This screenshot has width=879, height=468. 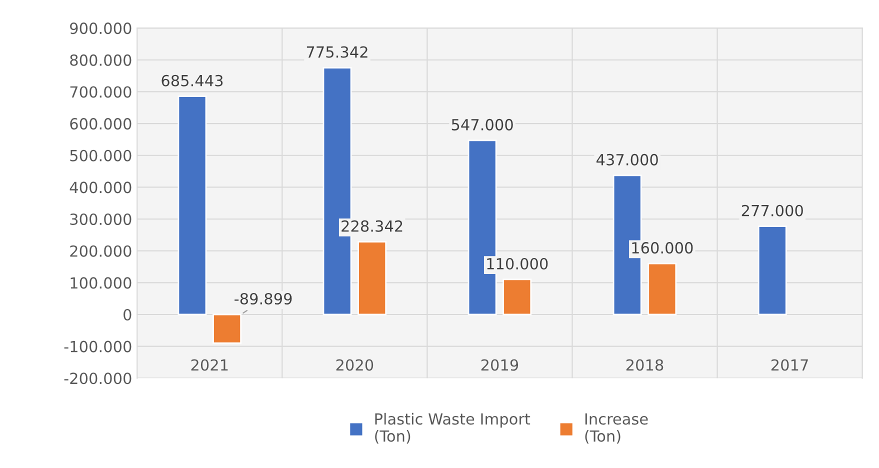 What do you see at coordinates (355, 365) in the screenshot?
I see `x-tick-label: 2020` at bounding box center [355, 365].